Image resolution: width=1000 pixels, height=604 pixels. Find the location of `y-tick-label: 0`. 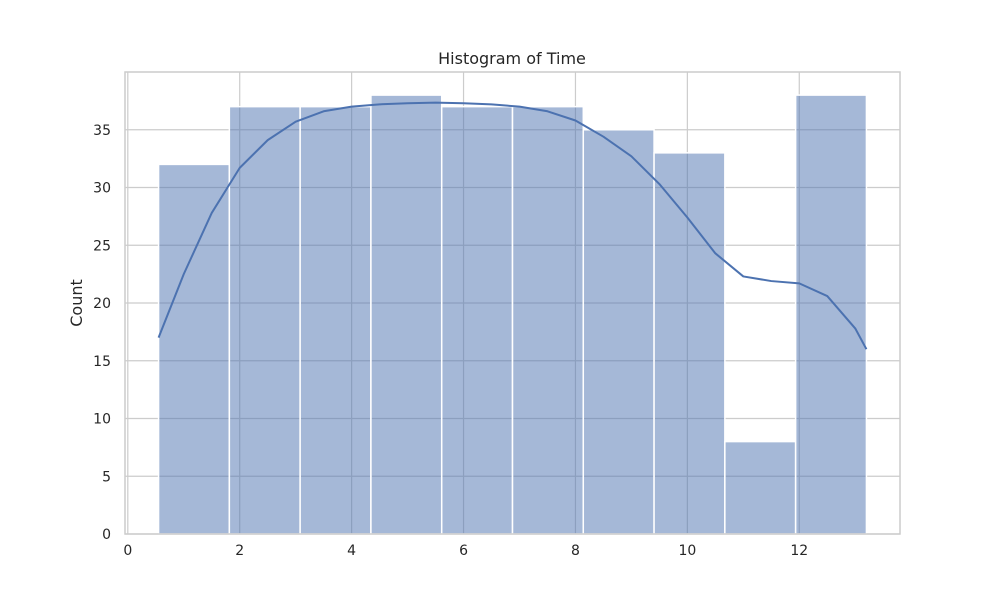

y-tick-label: 0 is located at coordinates (106, 535).